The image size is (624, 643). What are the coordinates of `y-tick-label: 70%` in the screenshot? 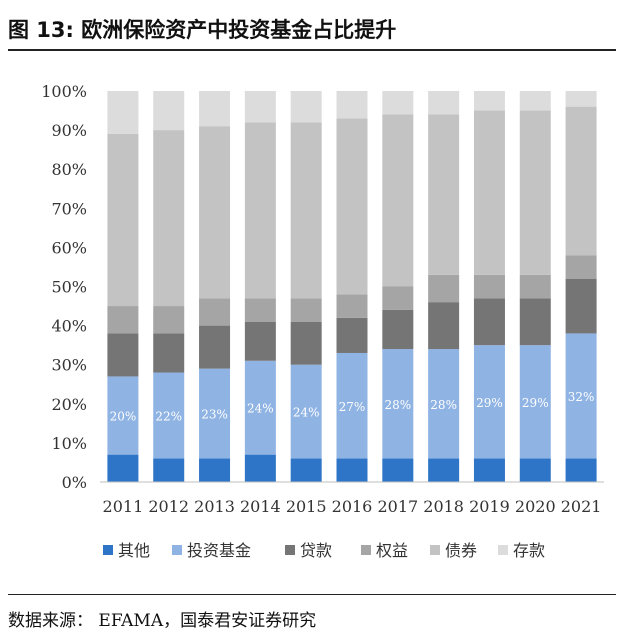 It's located at (69, 208).